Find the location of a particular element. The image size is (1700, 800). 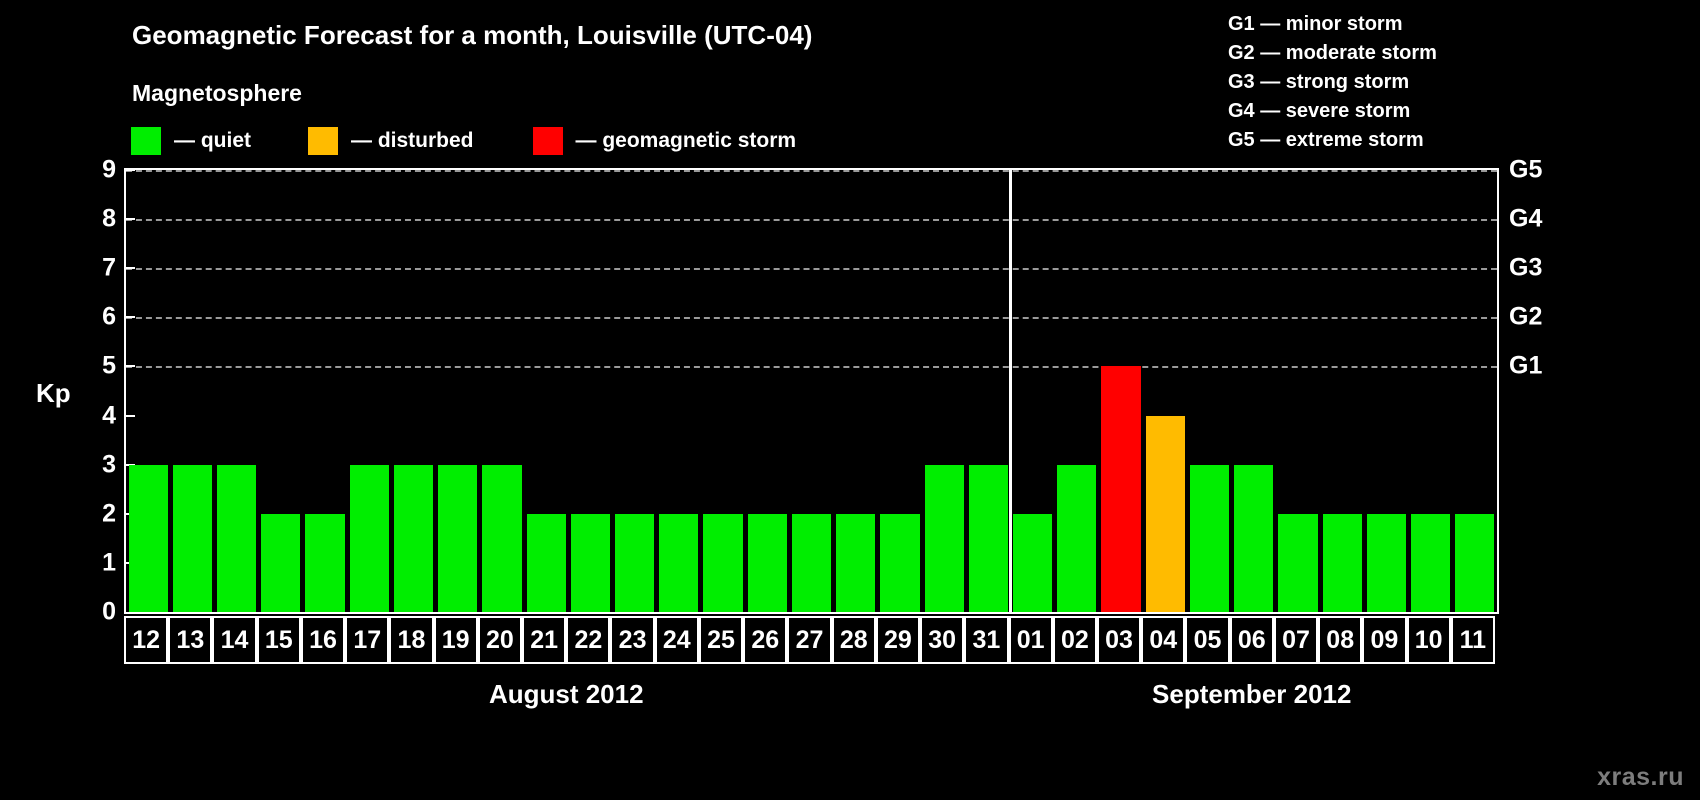

date-label-04: 04 is located at coordinates (1163, 640).